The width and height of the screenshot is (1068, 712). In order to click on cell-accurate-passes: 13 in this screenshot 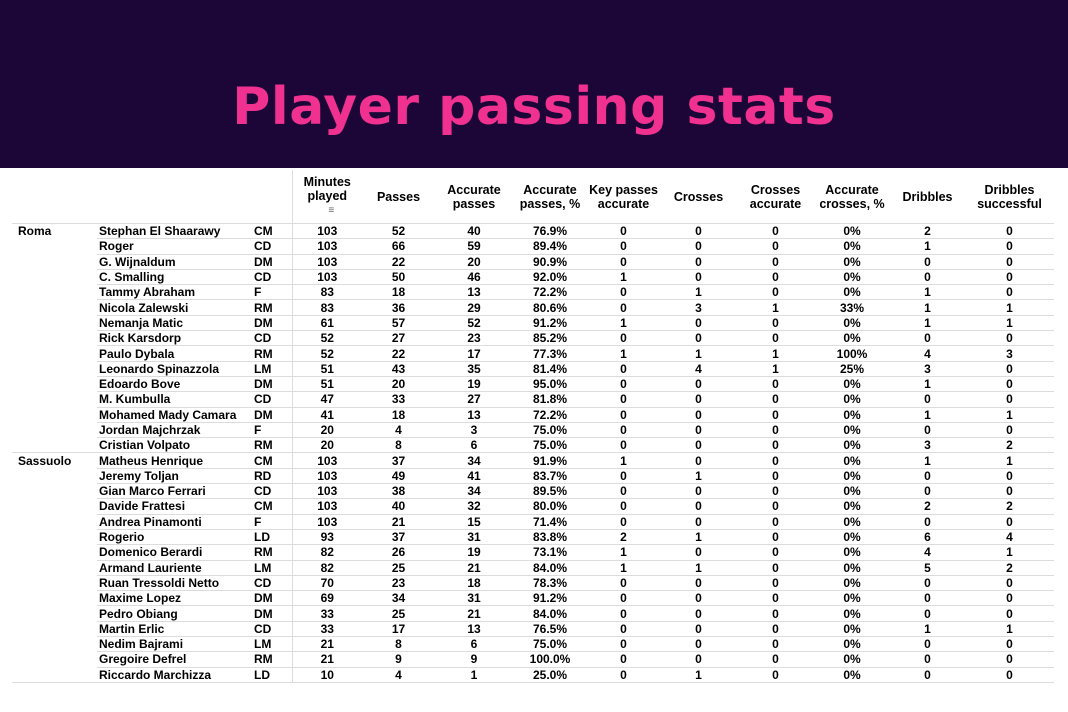, I will do `click(474, 292)`.